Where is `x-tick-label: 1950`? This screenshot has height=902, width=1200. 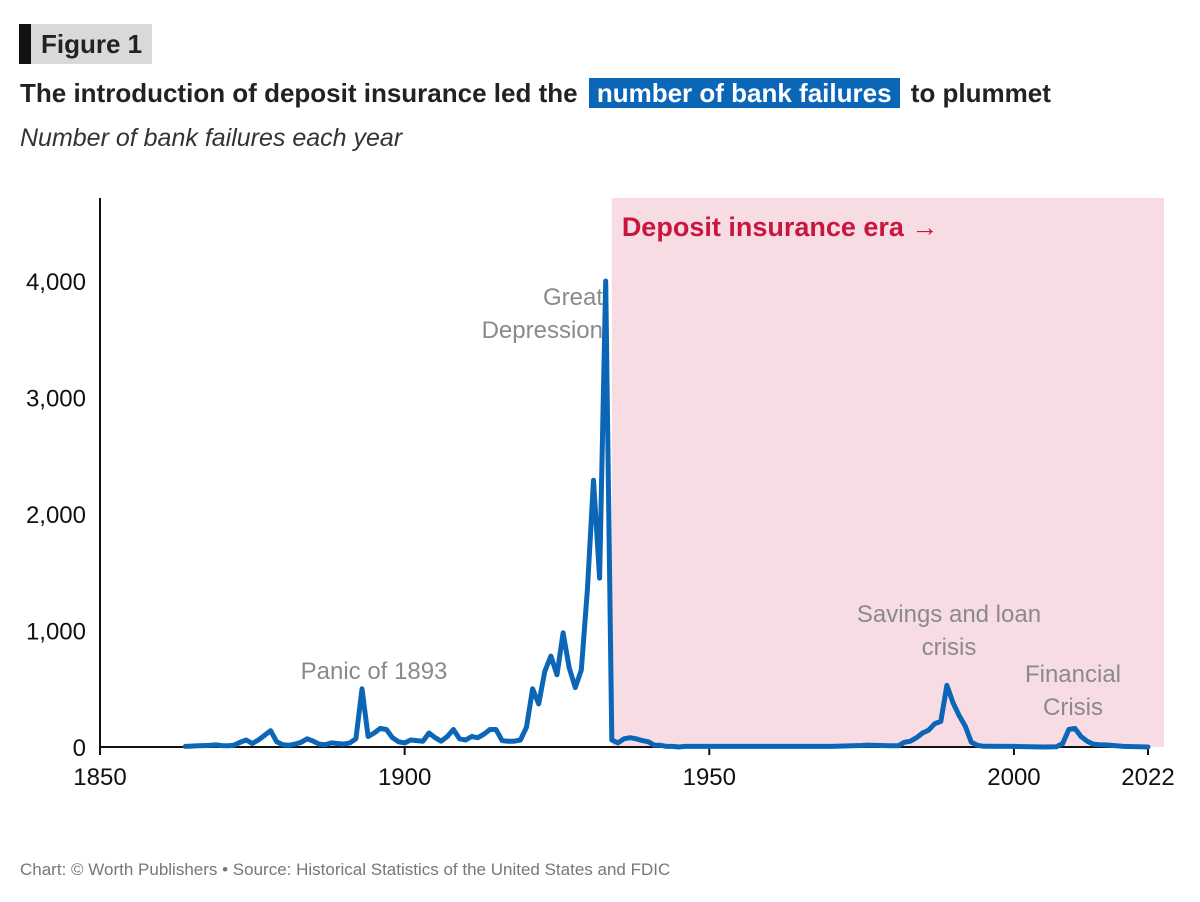 x-tick-label: 1950 is located at coordinates (709, 777).